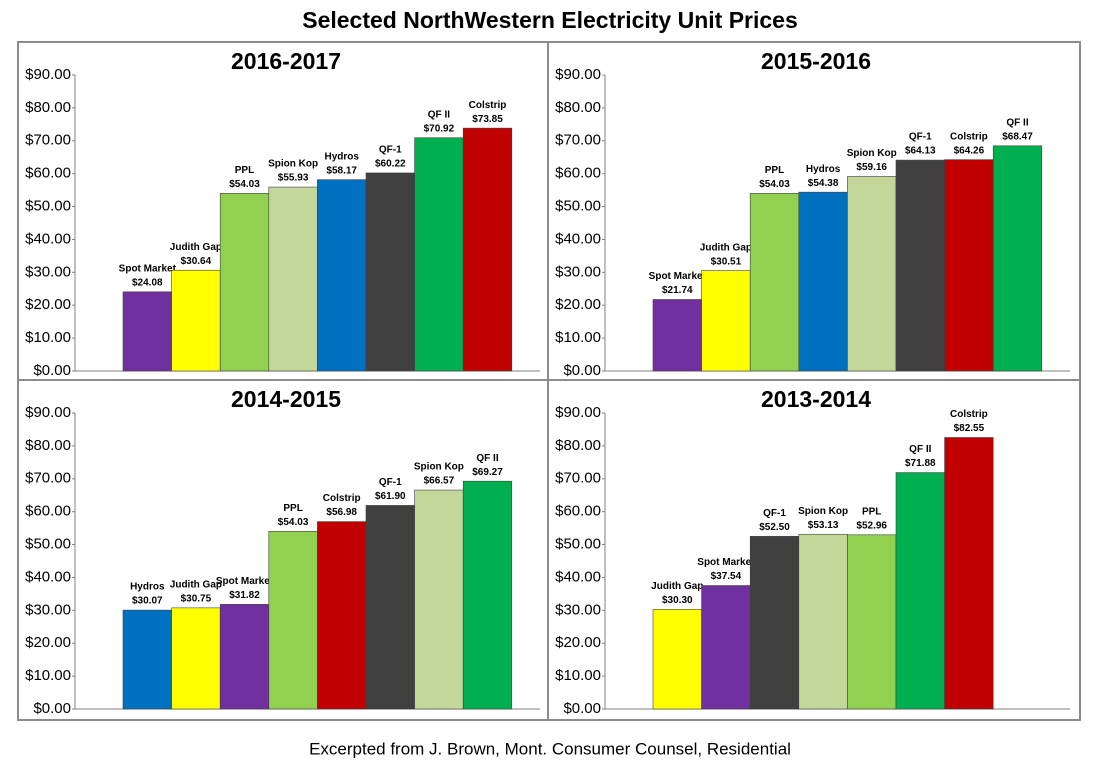 The image size is (1097, 765). What do you see at coordinates (816, 61) in the screenshot?
I see `panel-title: 2015-2016` at bounding box center [816, 61].